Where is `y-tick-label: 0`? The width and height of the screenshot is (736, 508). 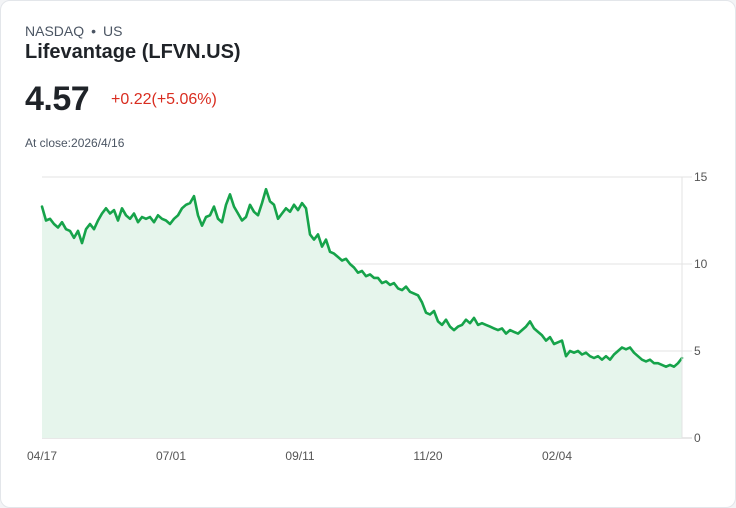
y-tick-label: 0 is located at coordinates (697, 438).